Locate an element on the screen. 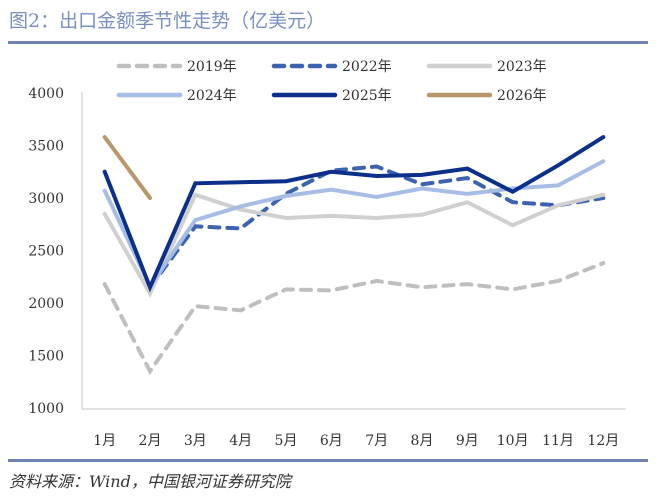 This screenshot has width=656, height=500. legend-item: 2023年 is located at coordinates (486, 67).